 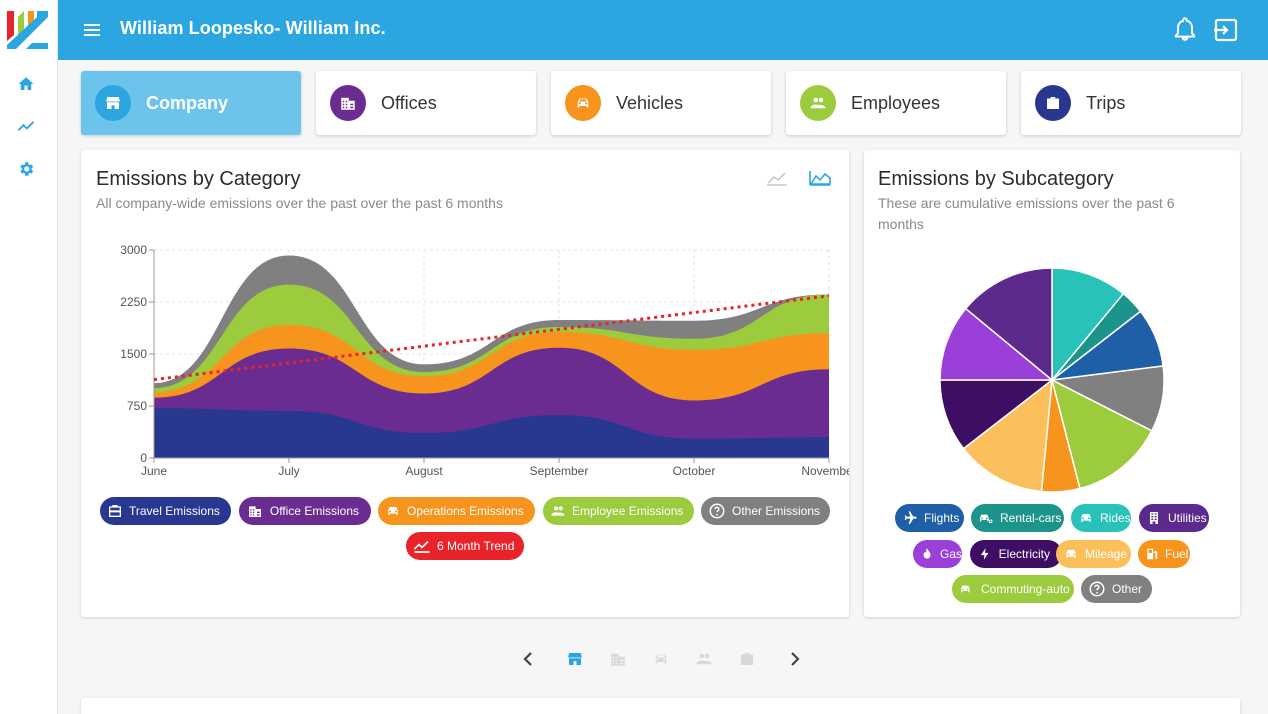 I want to click on pie-slice-utilities, so click(x=1008, y=324).